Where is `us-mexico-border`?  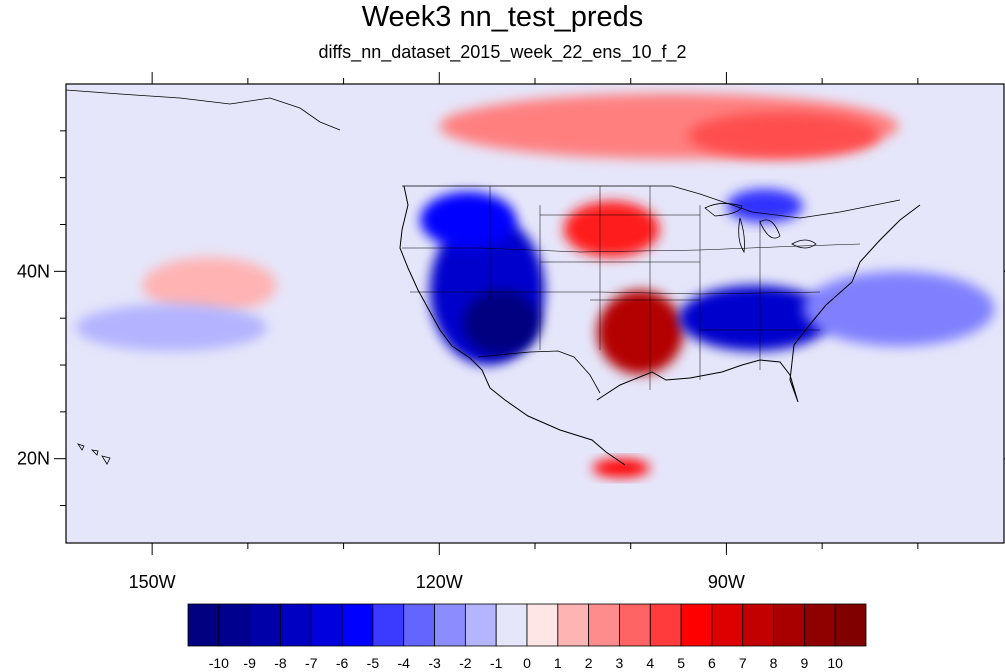
us-mexico-border is located at coordinates (539, 372).